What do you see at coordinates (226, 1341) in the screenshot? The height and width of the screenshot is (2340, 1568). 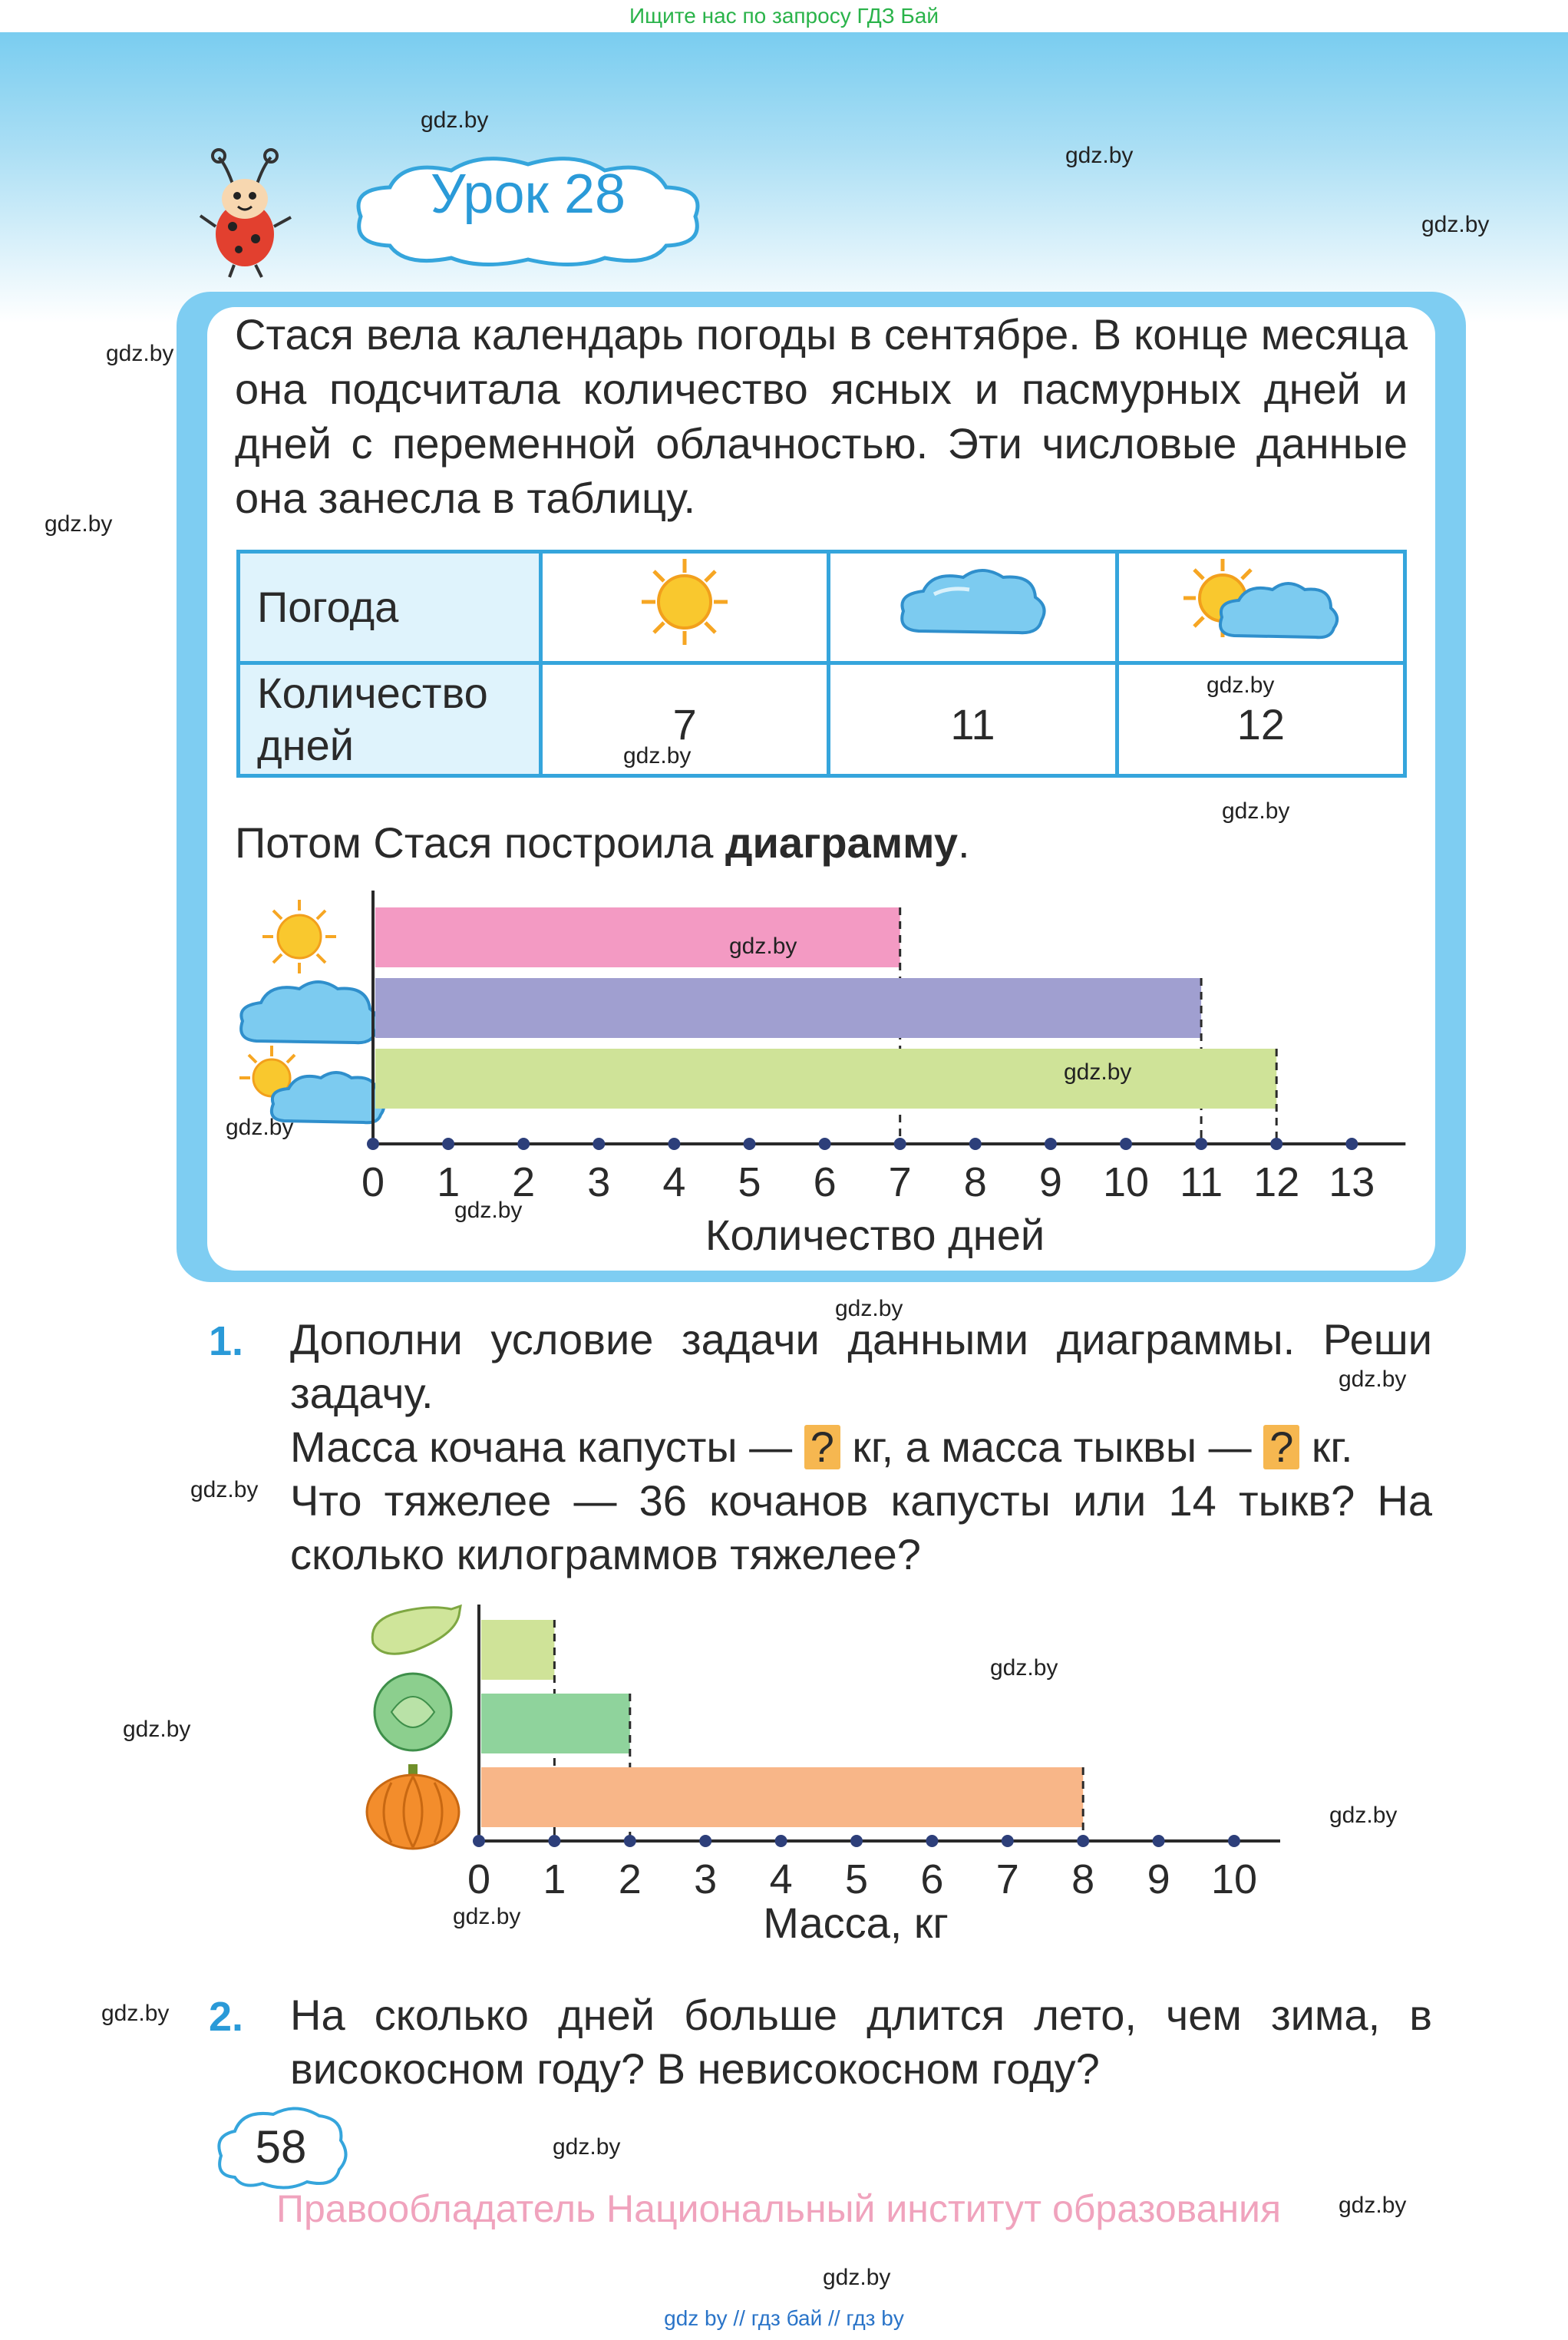 I see `task-1-number: 1.` at bounding box center [226, 1341].